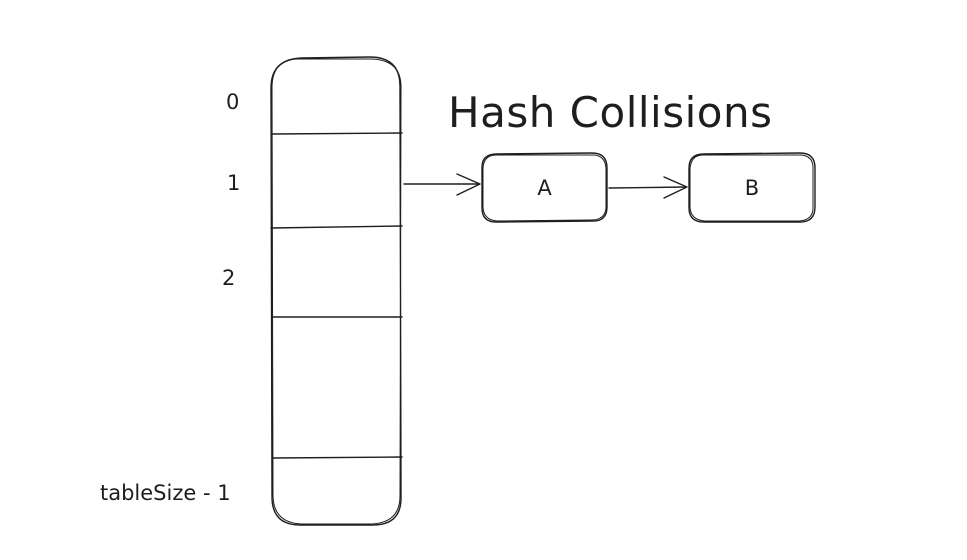  I want to click on slot-dividers, so click(336, 295).